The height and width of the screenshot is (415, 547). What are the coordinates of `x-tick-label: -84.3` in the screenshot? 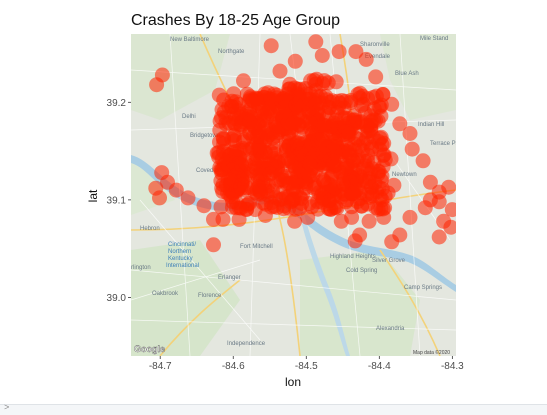 It's located at (452, 366).